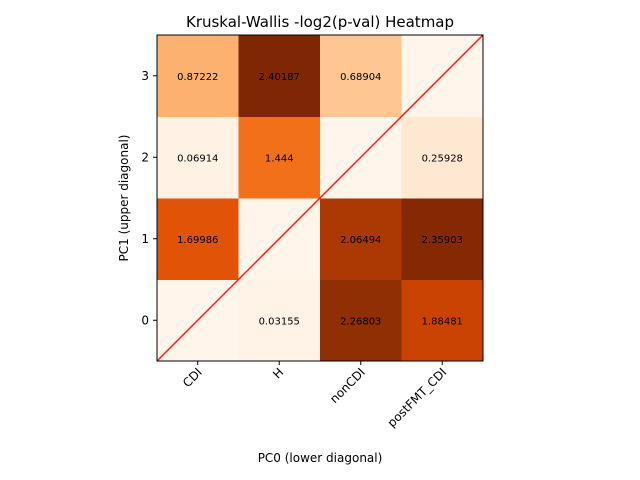  I want to click on cell-value-label: 2.40187, so click(279, 77).